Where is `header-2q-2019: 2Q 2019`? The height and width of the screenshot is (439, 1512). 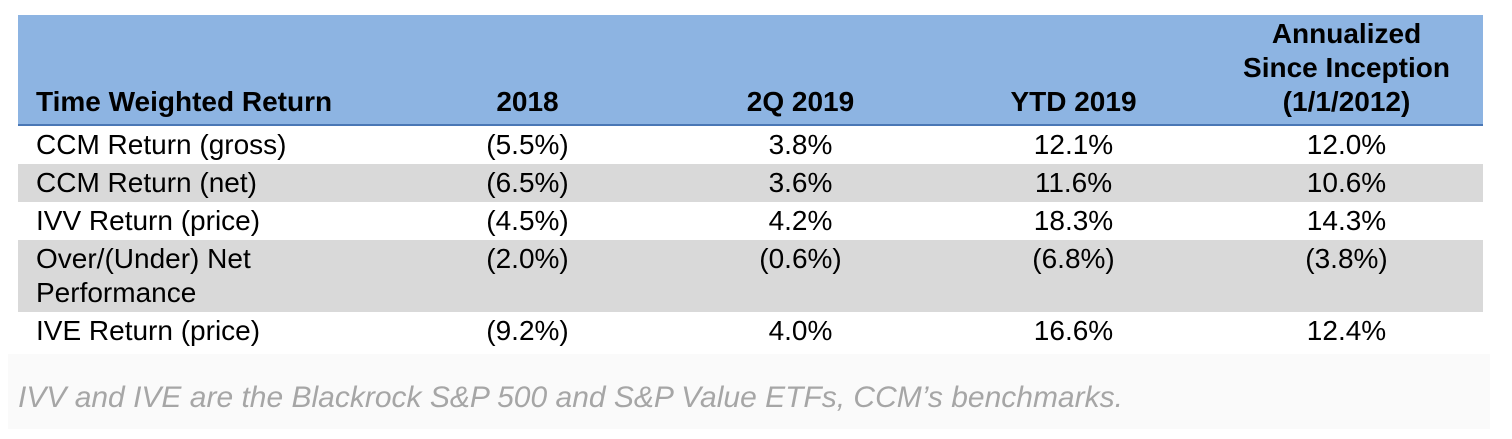
header-2q-2019: 2Q 2019 is located at coordinates (800, 70).